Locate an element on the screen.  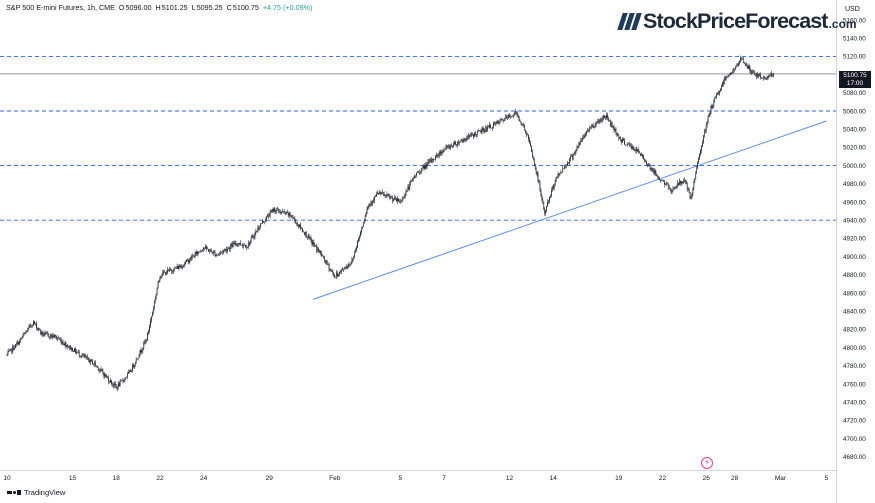
symbol-title: S&P 500 E-mini Futures, 1h, CME is located at coordinates (60, 7).